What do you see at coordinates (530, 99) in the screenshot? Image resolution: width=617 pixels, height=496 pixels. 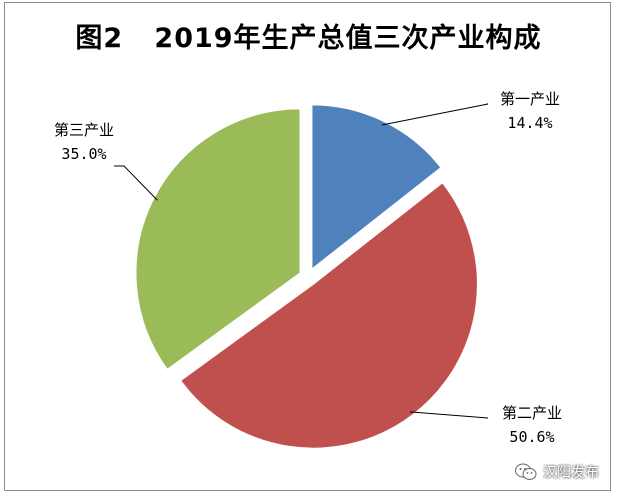 I see `slice-category-label-1: 第一产业` at bounding box center [530, 99].